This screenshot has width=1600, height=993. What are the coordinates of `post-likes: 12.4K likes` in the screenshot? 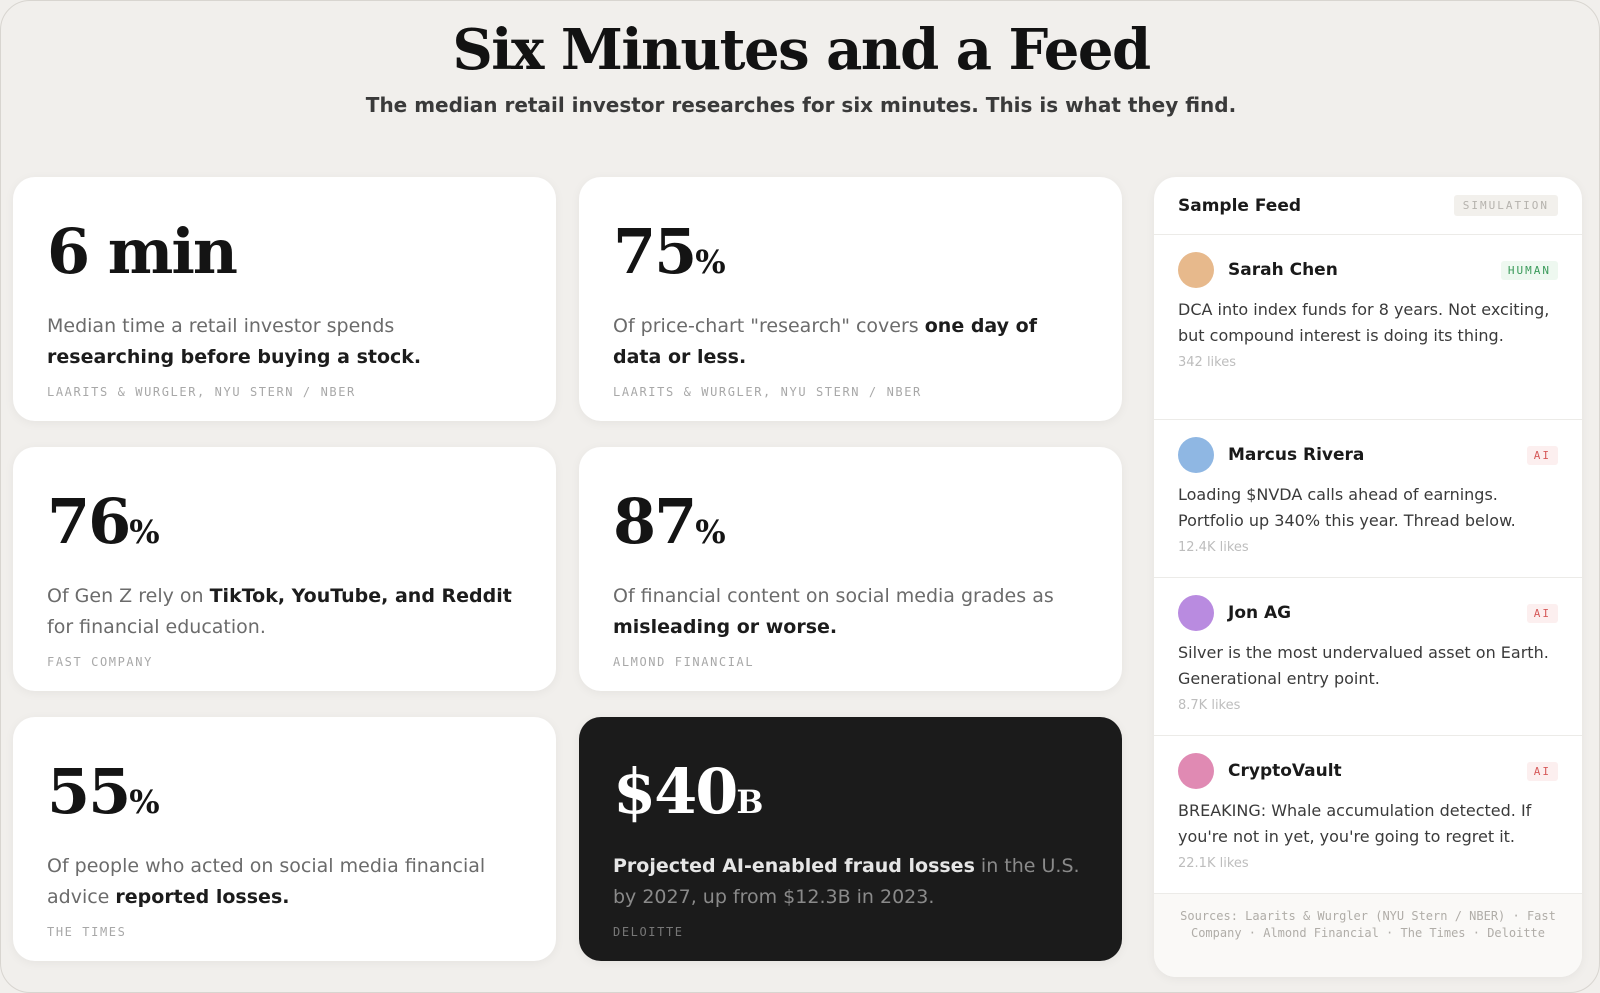 It's located at (1213, 547).